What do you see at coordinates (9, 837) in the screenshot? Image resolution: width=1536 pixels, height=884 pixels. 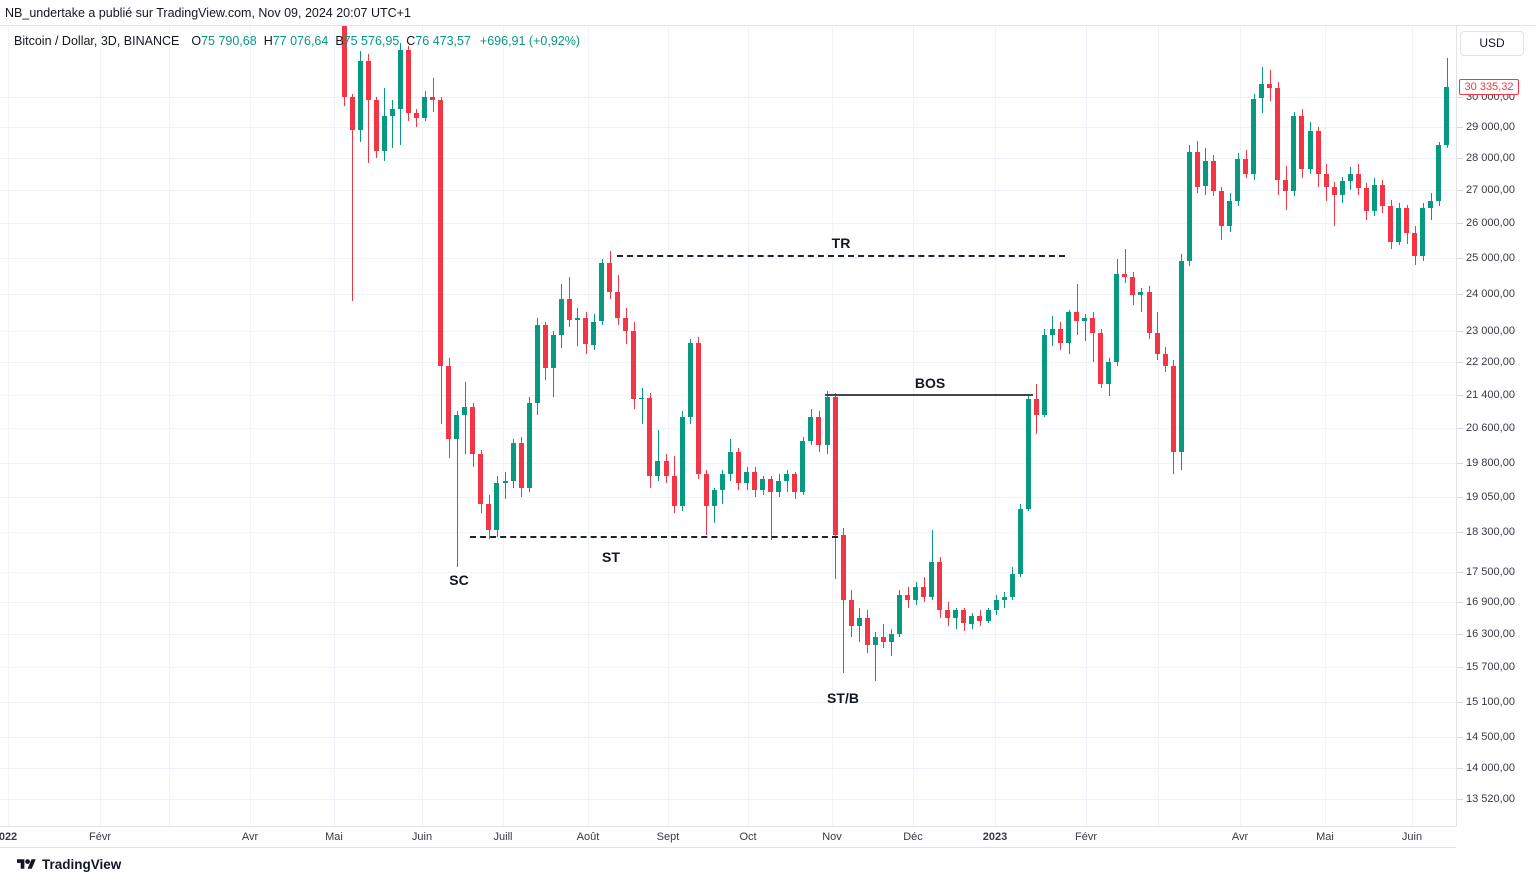 I see `time-axis-label: 022` at bounding box center [9, 837].